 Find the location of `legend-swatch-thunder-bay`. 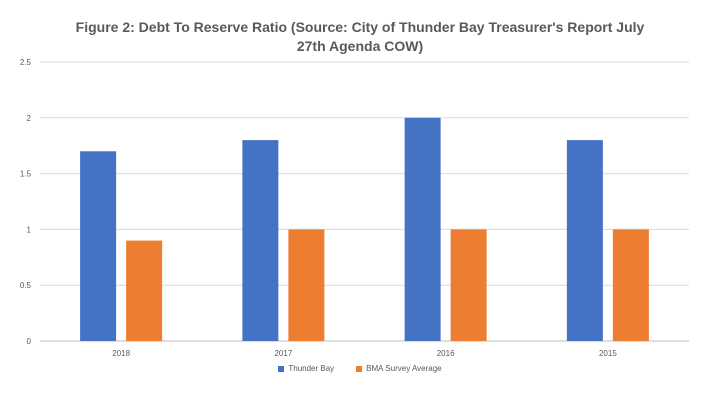

legend-swatch-thunder-bay is located at coordinates (281, 368).